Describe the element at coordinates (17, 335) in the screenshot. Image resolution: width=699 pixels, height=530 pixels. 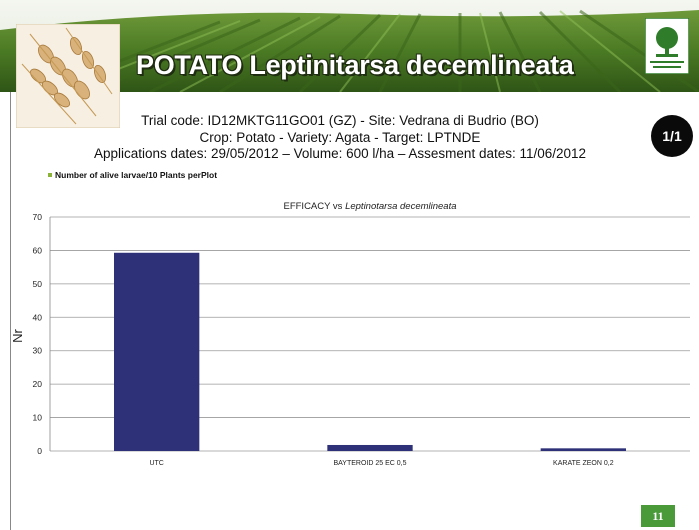
I see `y-axis-label: Nr` at that location.